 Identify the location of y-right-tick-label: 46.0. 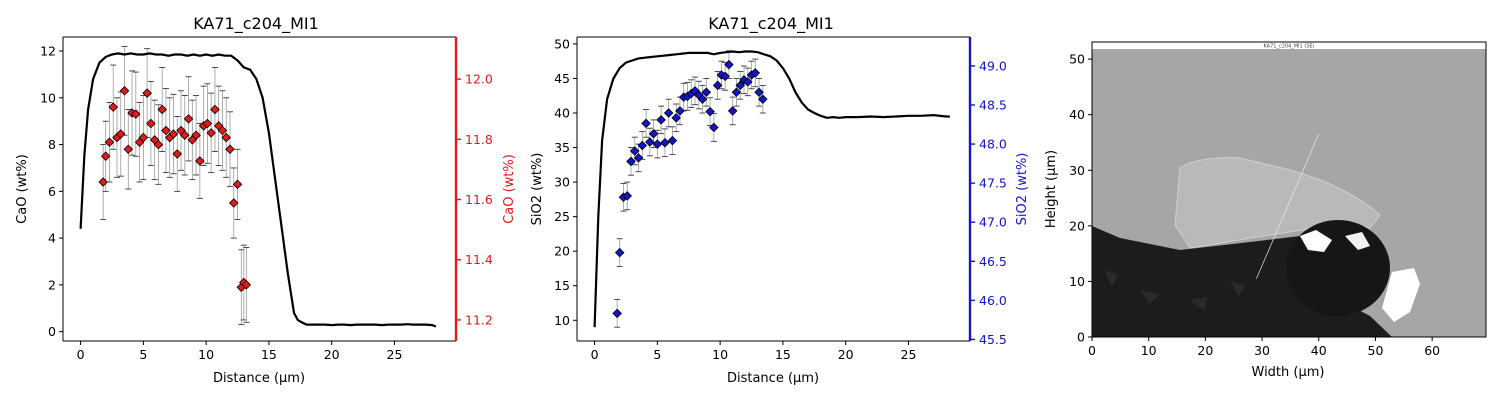
(993, 300).